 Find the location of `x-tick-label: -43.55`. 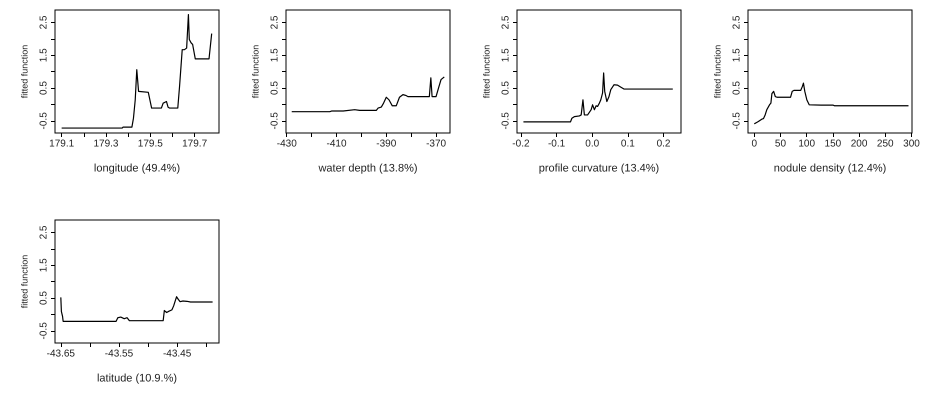

x-tick-label: -43.55 is located at coordinates (119, 354).